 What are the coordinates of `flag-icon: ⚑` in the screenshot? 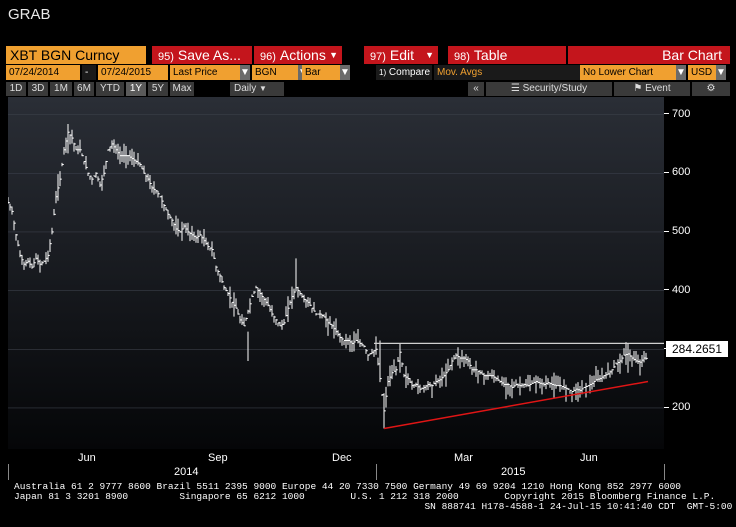 It's located at (638, 88).